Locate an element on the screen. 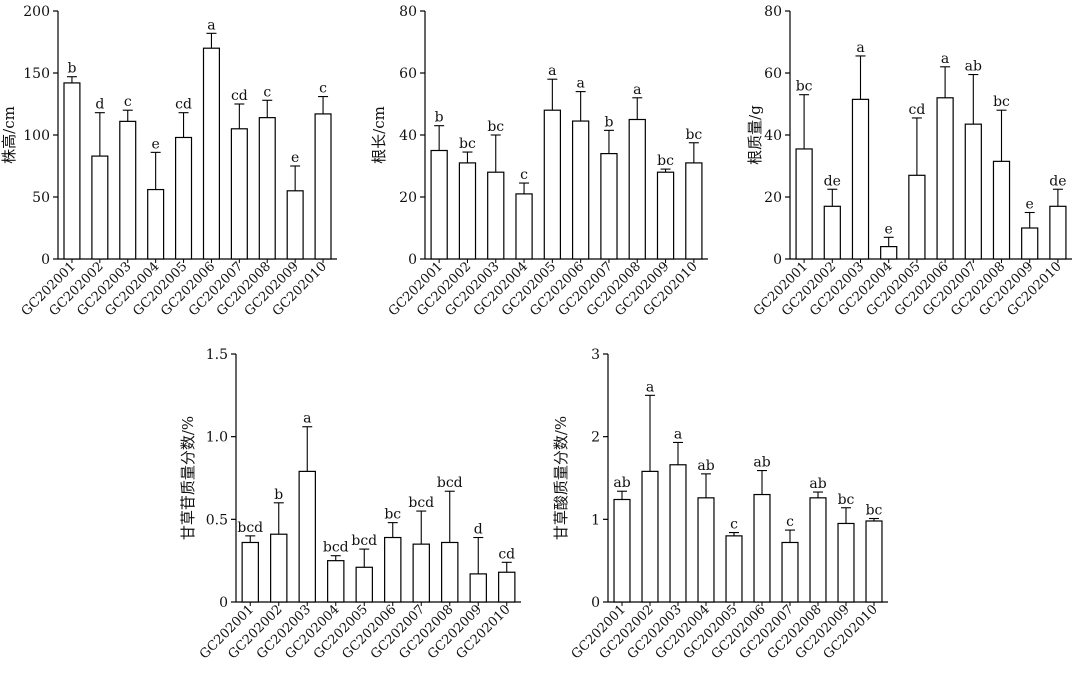 This screenshot has width=1080, height=676. y-axis-label: 甘草酸质量分数/% is located at coordinates (561, 478).